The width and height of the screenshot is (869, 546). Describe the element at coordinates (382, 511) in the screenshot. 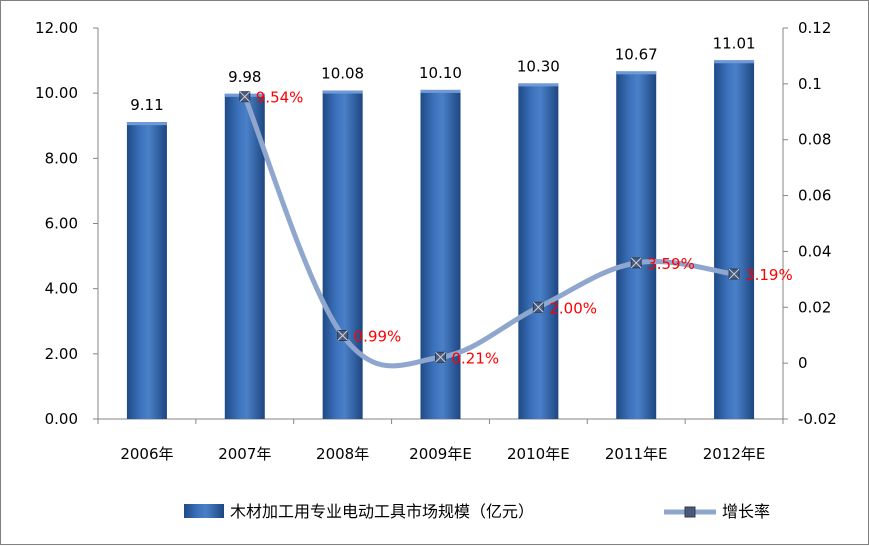

I see `legend-bar-label: 木材加工用专业电动工具市场规模（亿元）` at that location.